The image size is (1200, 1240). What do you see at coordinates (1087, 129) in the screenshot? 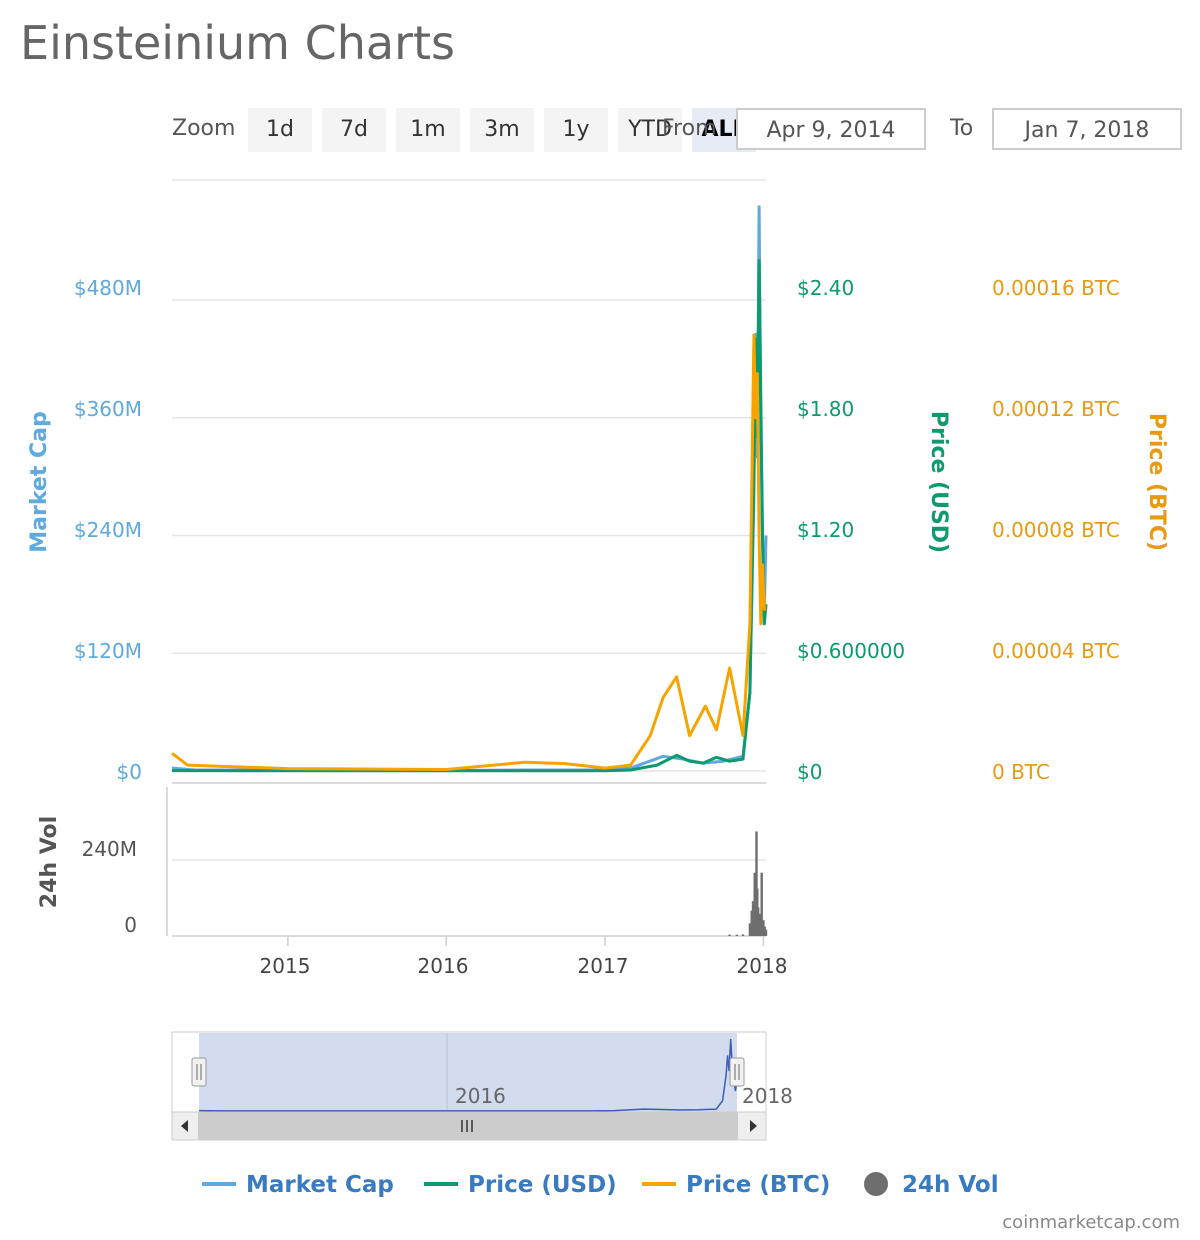
I see `range-to-input: Jan 7, 2018` at bounding box center [1087, 129].